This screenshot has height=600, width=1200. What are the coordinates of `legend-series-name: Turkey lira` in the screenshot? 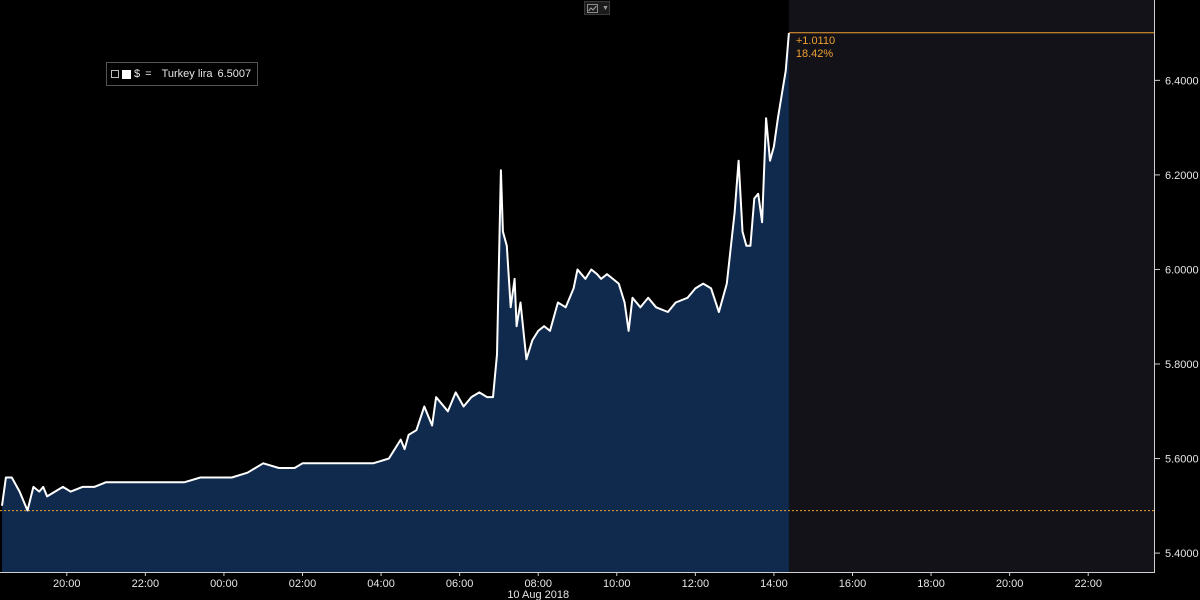 It's located at (187, 74).